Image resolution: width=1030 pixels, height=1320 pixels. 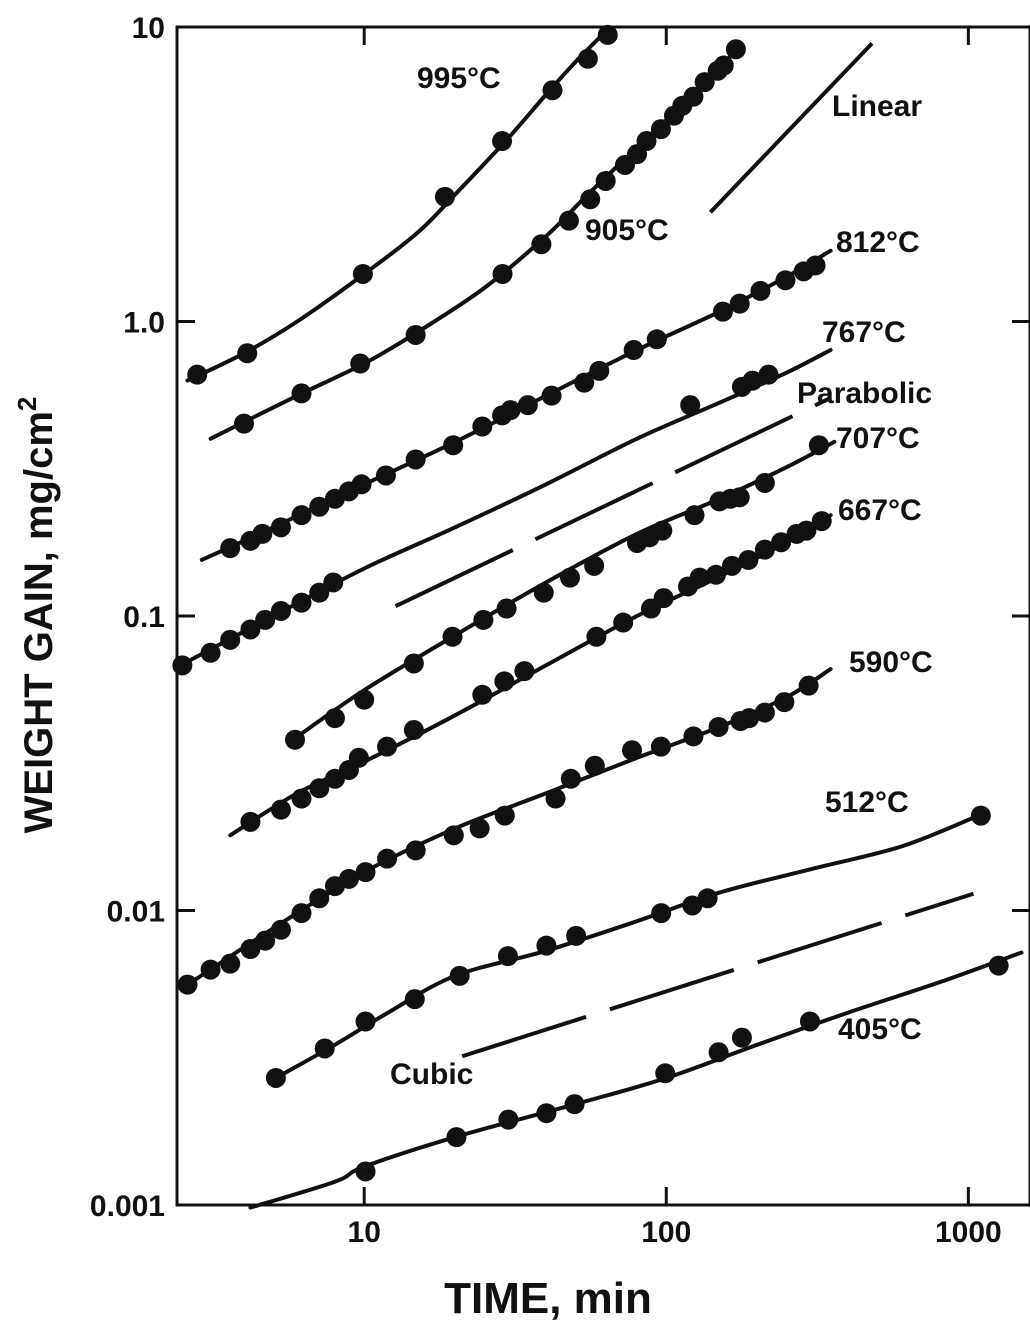 What do you see at coordinates (459, 78) in the screenshot?
I see `label-995: 995°C` at bounding box center [459, 78].